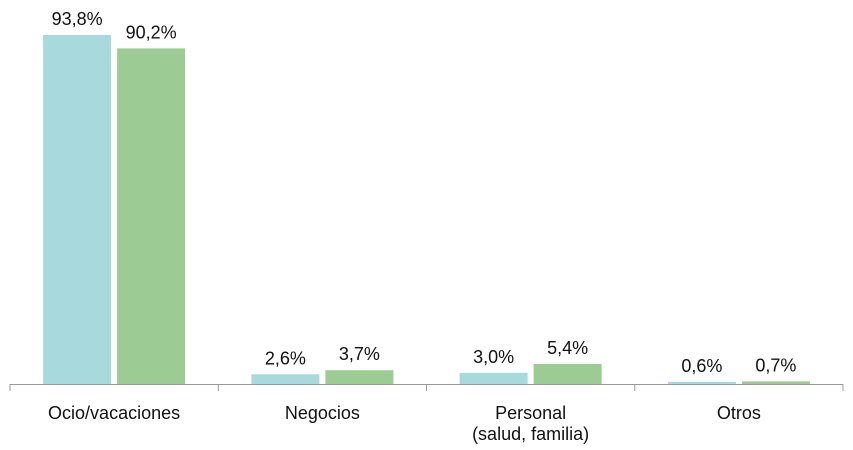  Describe the element at coordinates (77, 19) in the screenshot. I see `value-label-s1-1: 93,8%` at that location.